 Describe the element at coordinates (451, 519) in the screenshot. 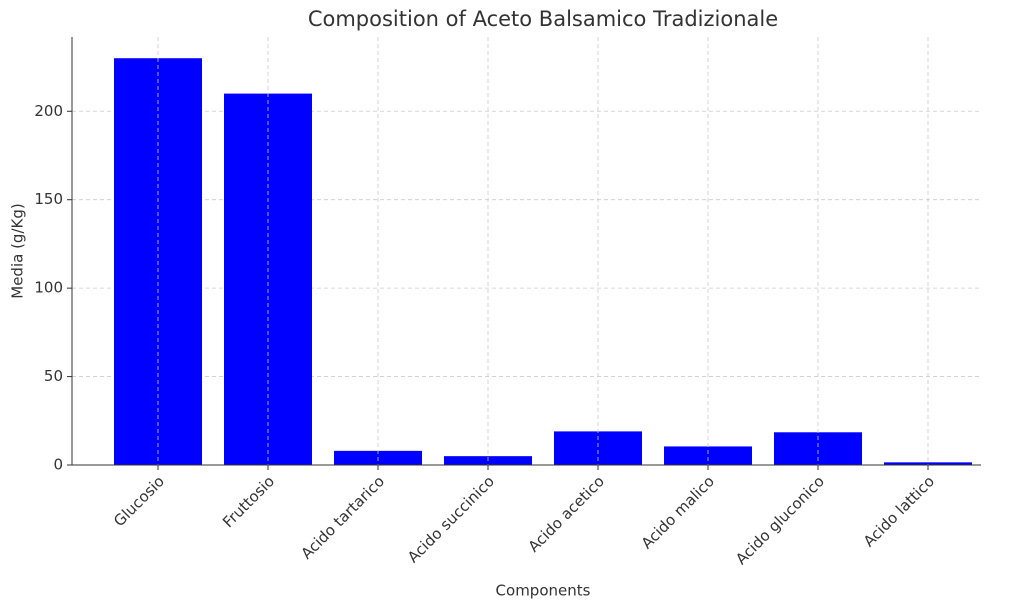

I see `x-tick-label: Acido succinico` at that location.